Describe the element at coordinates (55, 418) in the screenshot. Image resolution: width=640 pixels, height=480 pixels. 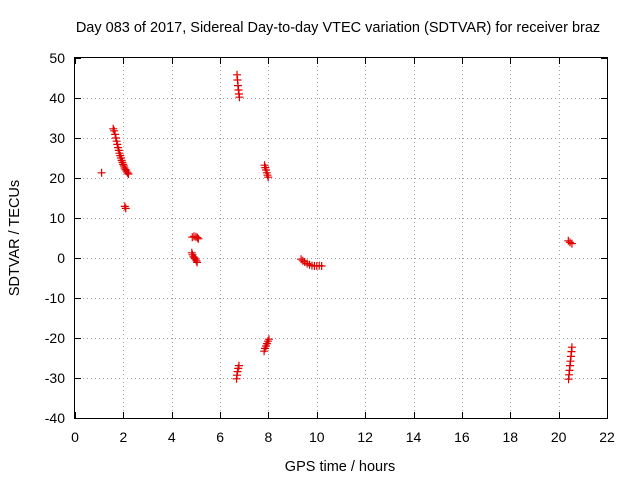
I see `y-tick-label: -40` at that location.